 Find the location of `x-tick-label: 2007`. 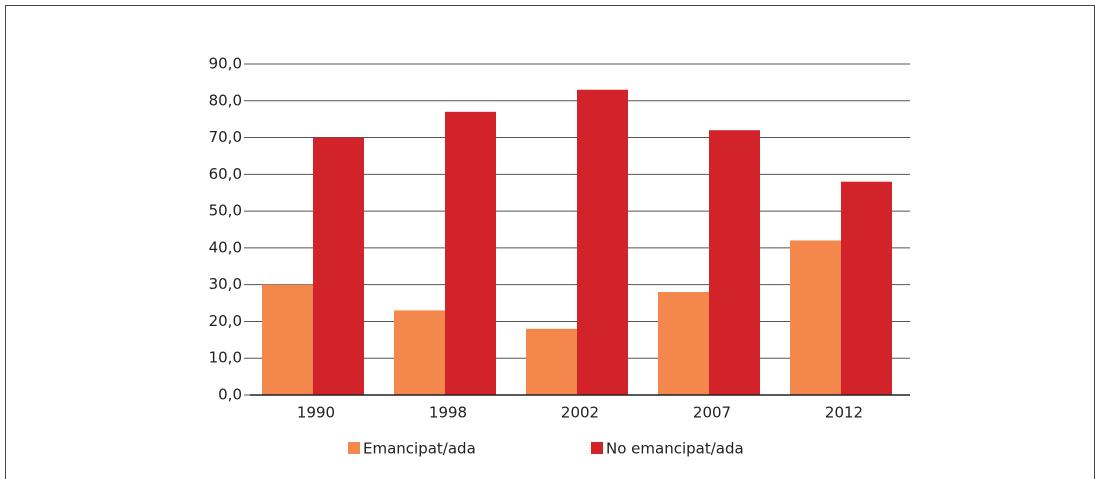

x-tick-label: 2007 is located at coordinates (712, 413).